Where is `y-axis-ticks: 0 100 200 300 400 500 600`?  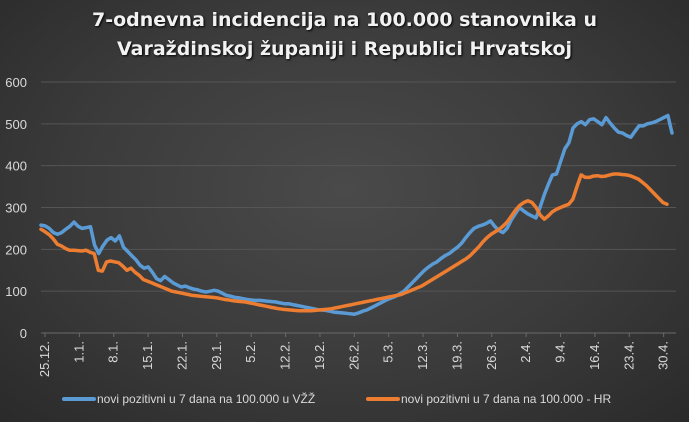
y-axis-ticks: 0 100 200 300 400 500 600 is located at coordinates (16, 208).